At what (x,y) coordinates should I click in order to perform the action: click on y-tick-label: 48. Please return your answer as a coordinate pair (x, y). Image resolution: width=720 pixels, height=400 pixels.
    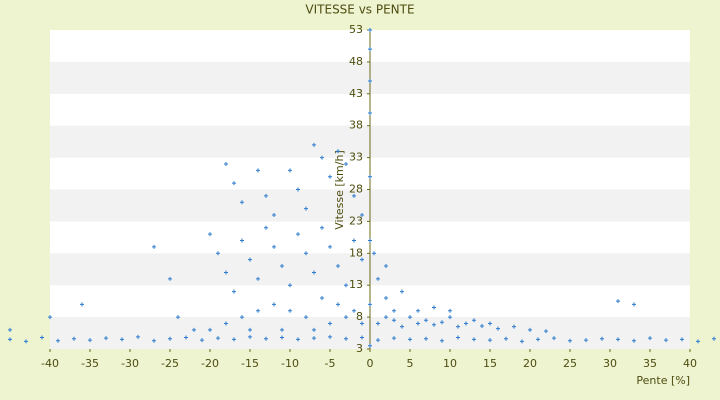
    Looking at the image, I should click on (356, 61).